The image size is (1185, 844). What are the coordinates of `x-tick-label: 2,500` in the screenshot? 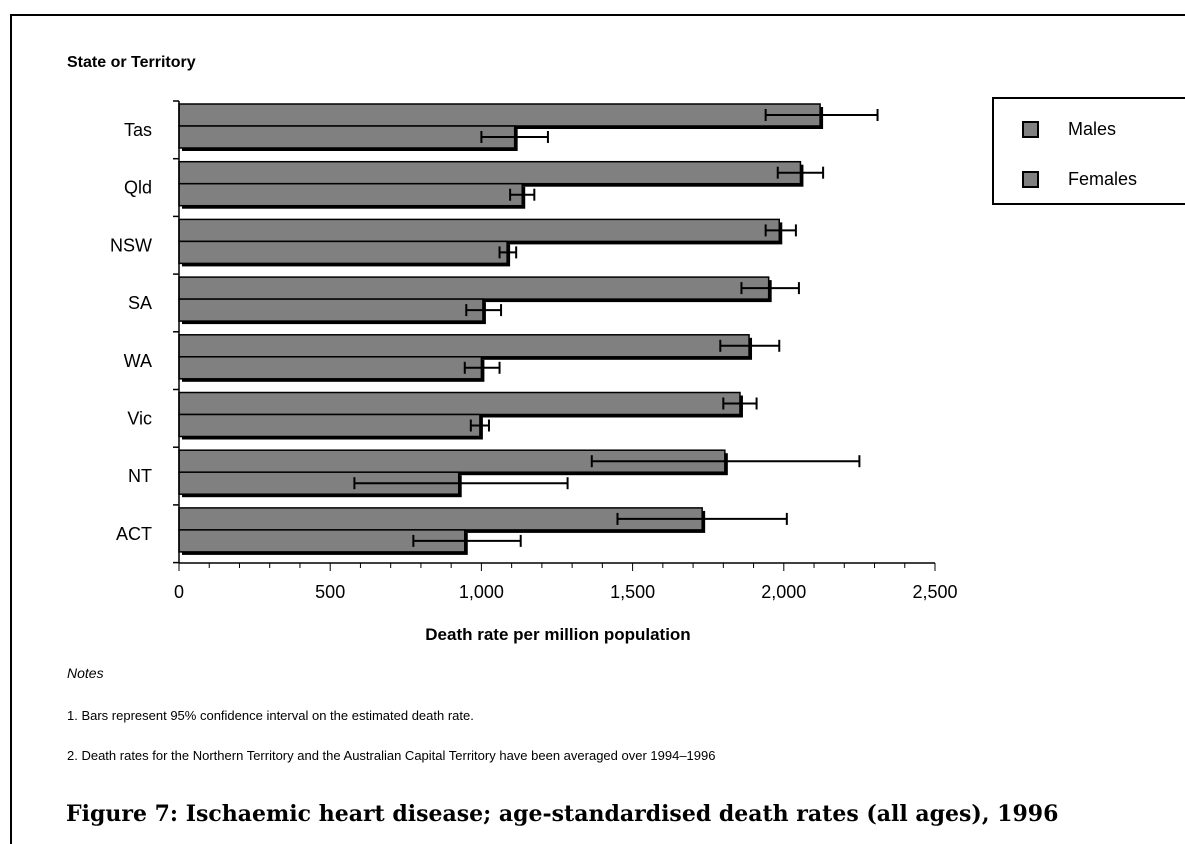 It's located at (934, 592).